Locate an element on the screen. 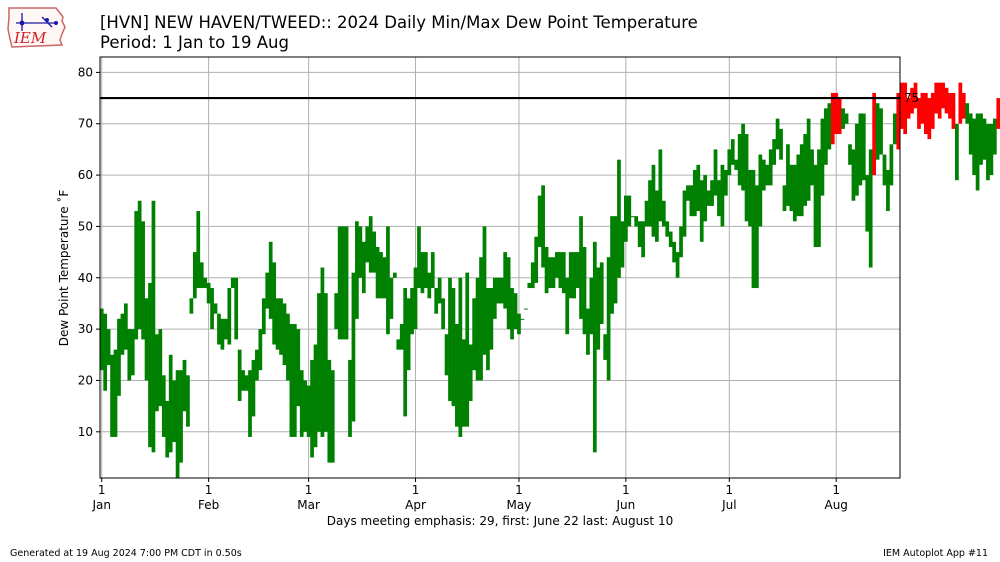 The height and width of the screenshot is (562, 1000). y-tick-label: 60 is located at coordinates (85, 175).